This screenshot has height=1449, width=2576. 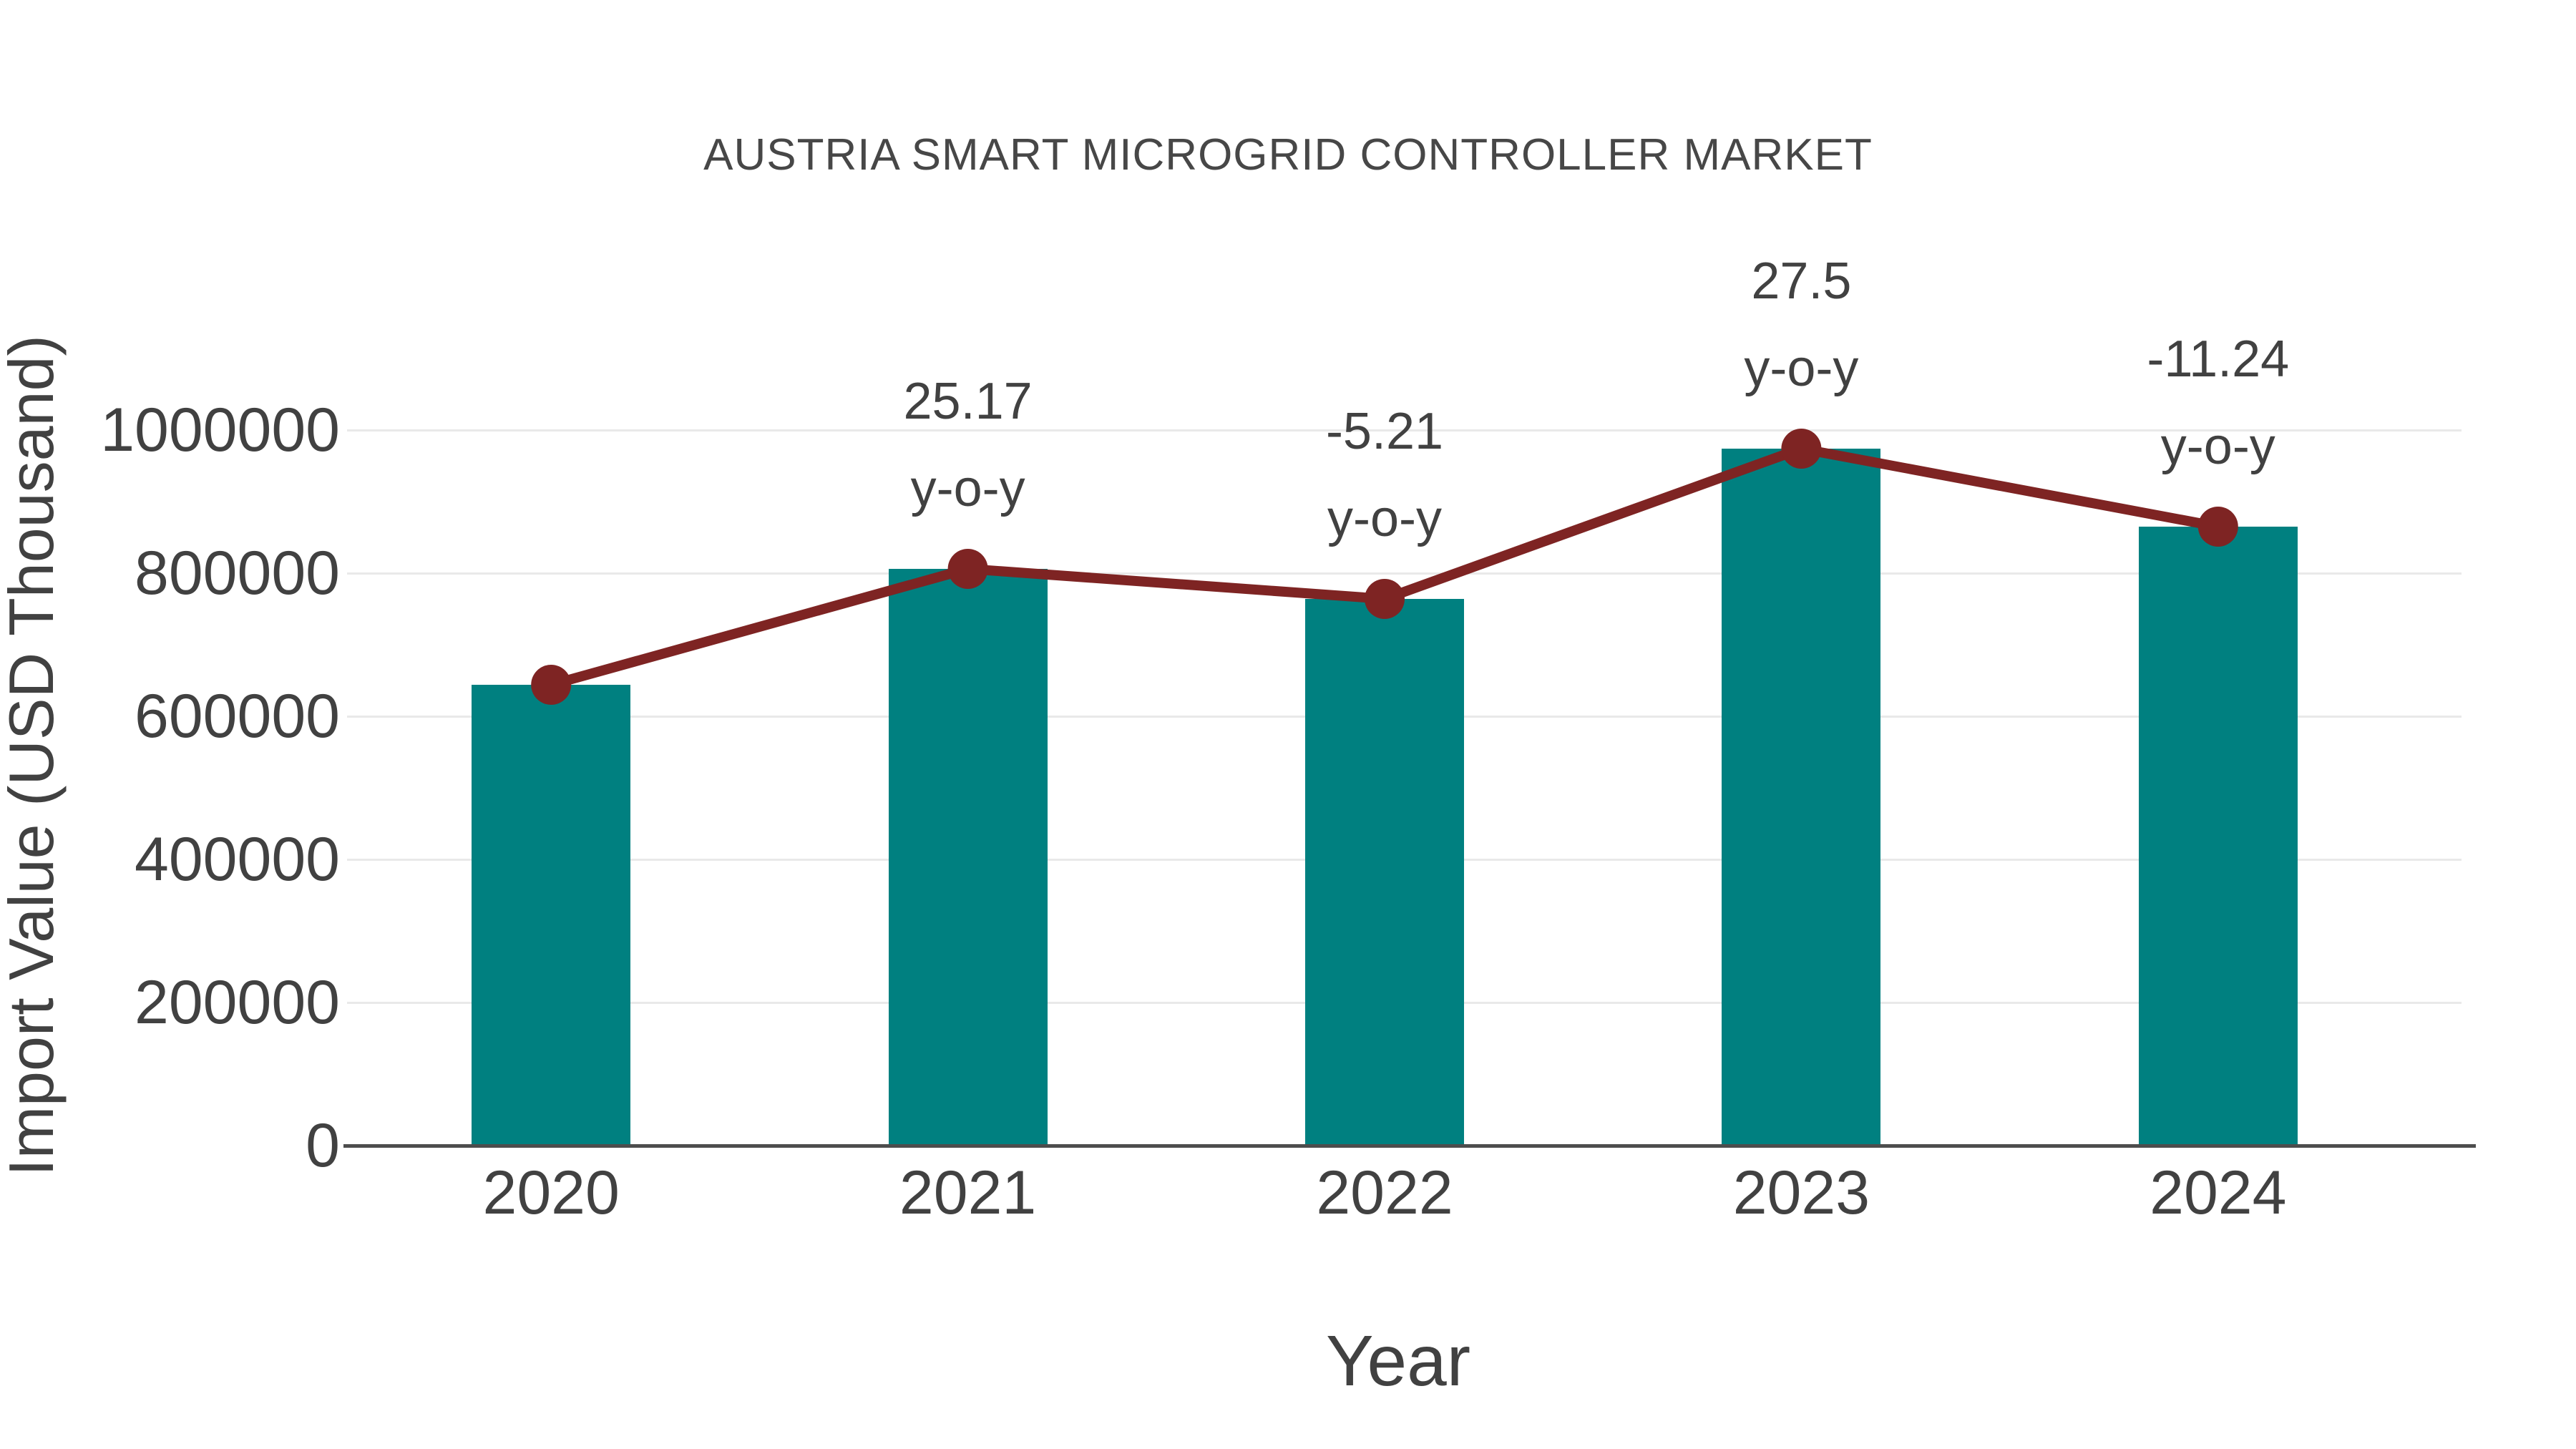 I want to click on marker-2024, so click(x=2217, y=527).